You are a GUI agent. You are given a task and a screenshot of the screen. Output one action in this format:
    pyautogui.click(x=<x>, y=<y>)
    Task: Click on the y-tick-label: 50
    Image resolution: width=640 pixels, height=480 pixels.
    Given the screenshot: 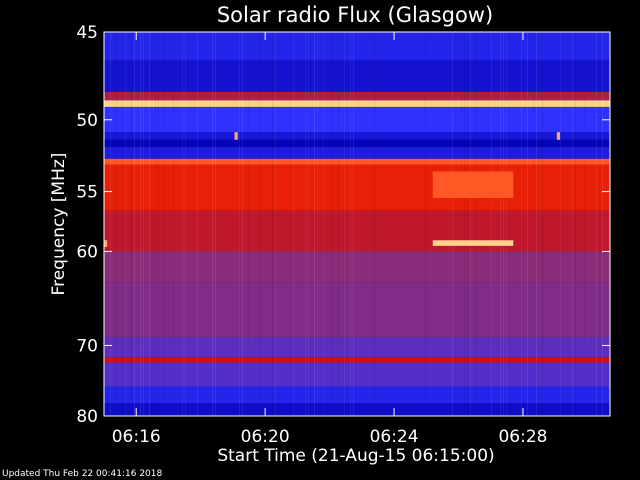 What is the action you would take?
    pyautogui.click(x=87, y=121)
    